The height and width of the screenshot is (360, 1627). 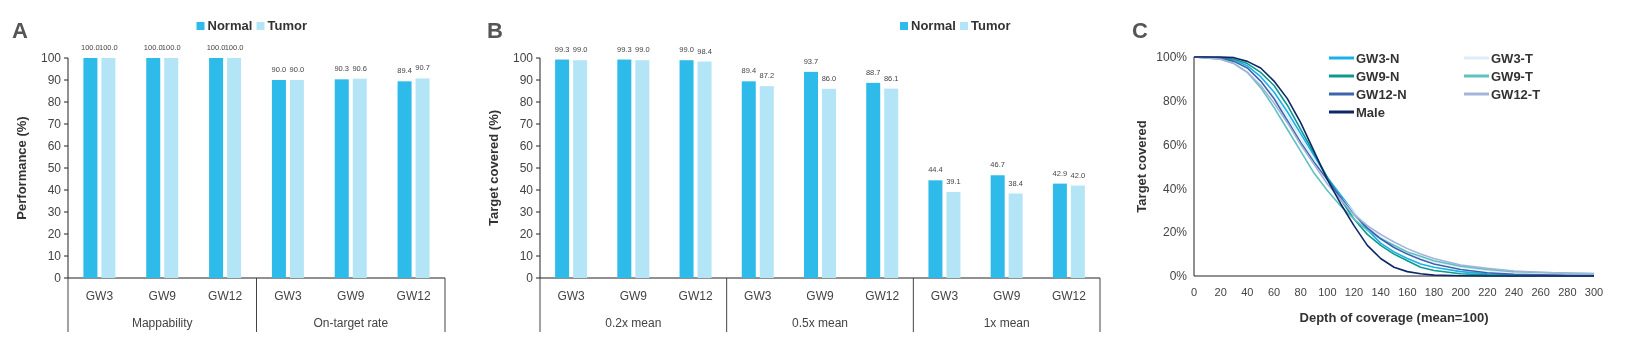 I want to click on chart-title: B, so click(x=495, y=30).